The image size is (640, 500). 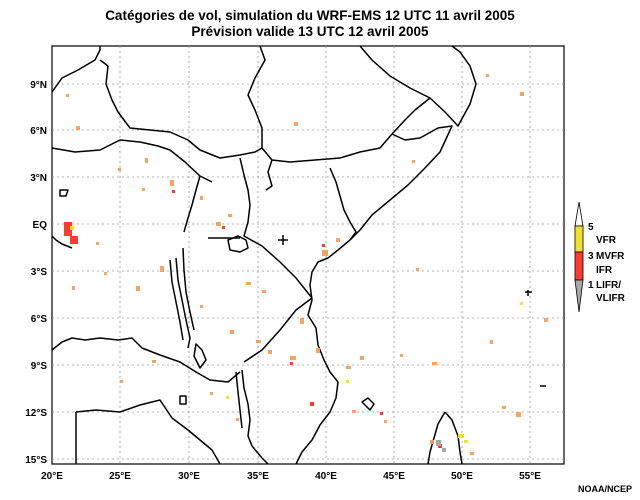 What do you see at coordinates (39, 319) in the screenshot?
I see `lat-label: 6°S` at bounding box center [39, 319].